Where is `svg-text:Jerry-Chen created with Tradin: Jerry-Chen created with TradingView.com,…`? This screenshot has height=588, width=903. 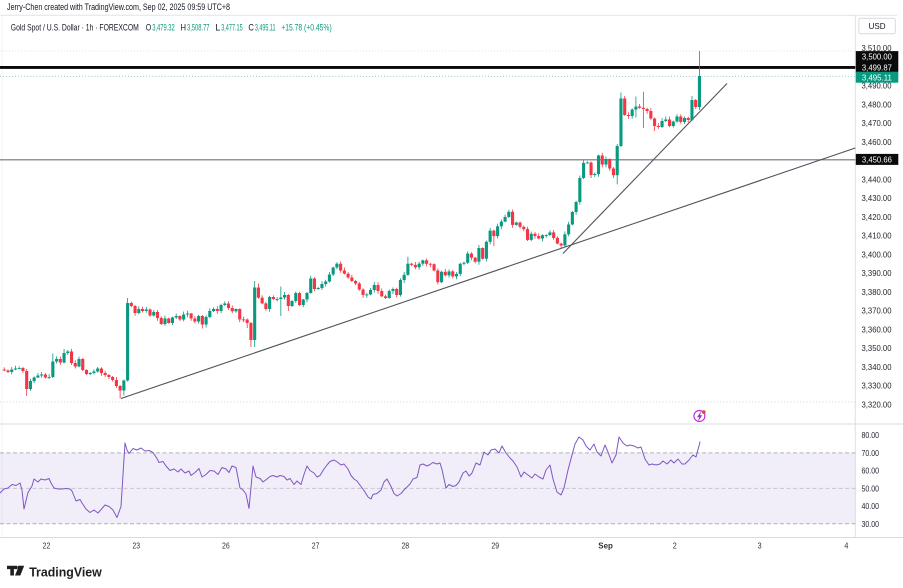 svg-text:Jerry-Chen created with Tradin: Jerry-Chen created with TradingView.com,… is located at coordinates (118, 7).